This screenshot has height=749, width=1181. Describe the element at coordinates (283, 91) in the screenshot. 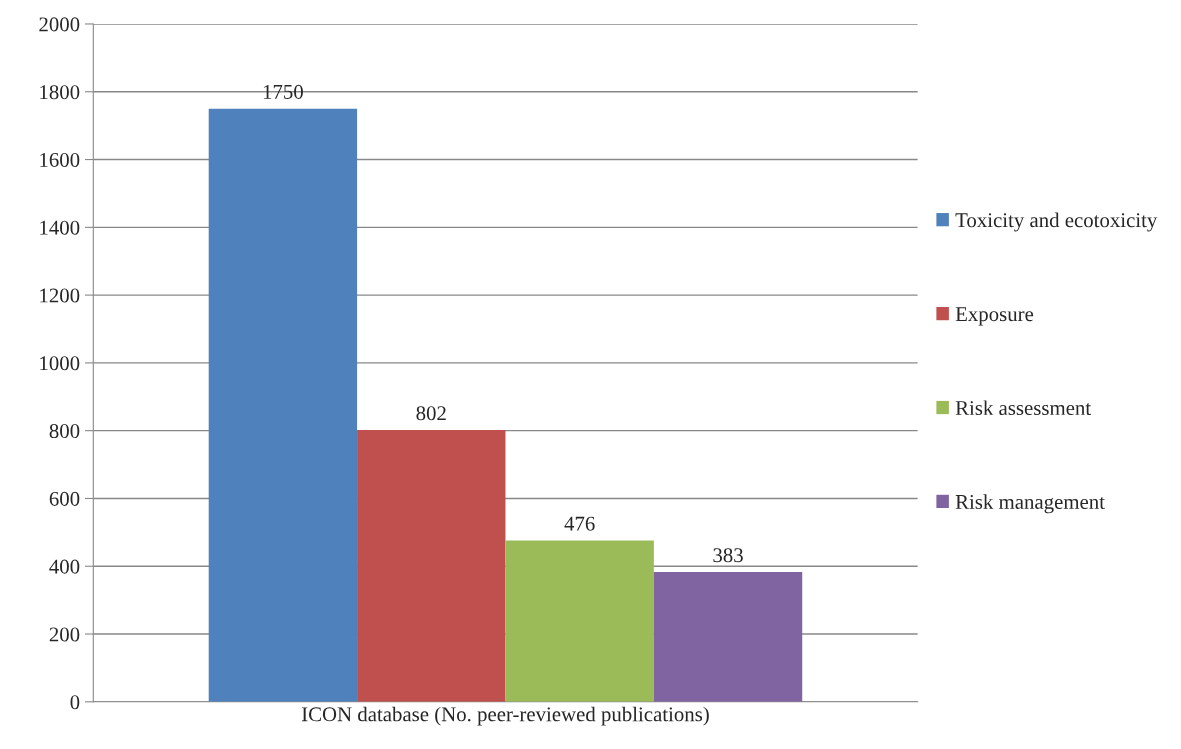

I see `data-label: 1750` at that location.